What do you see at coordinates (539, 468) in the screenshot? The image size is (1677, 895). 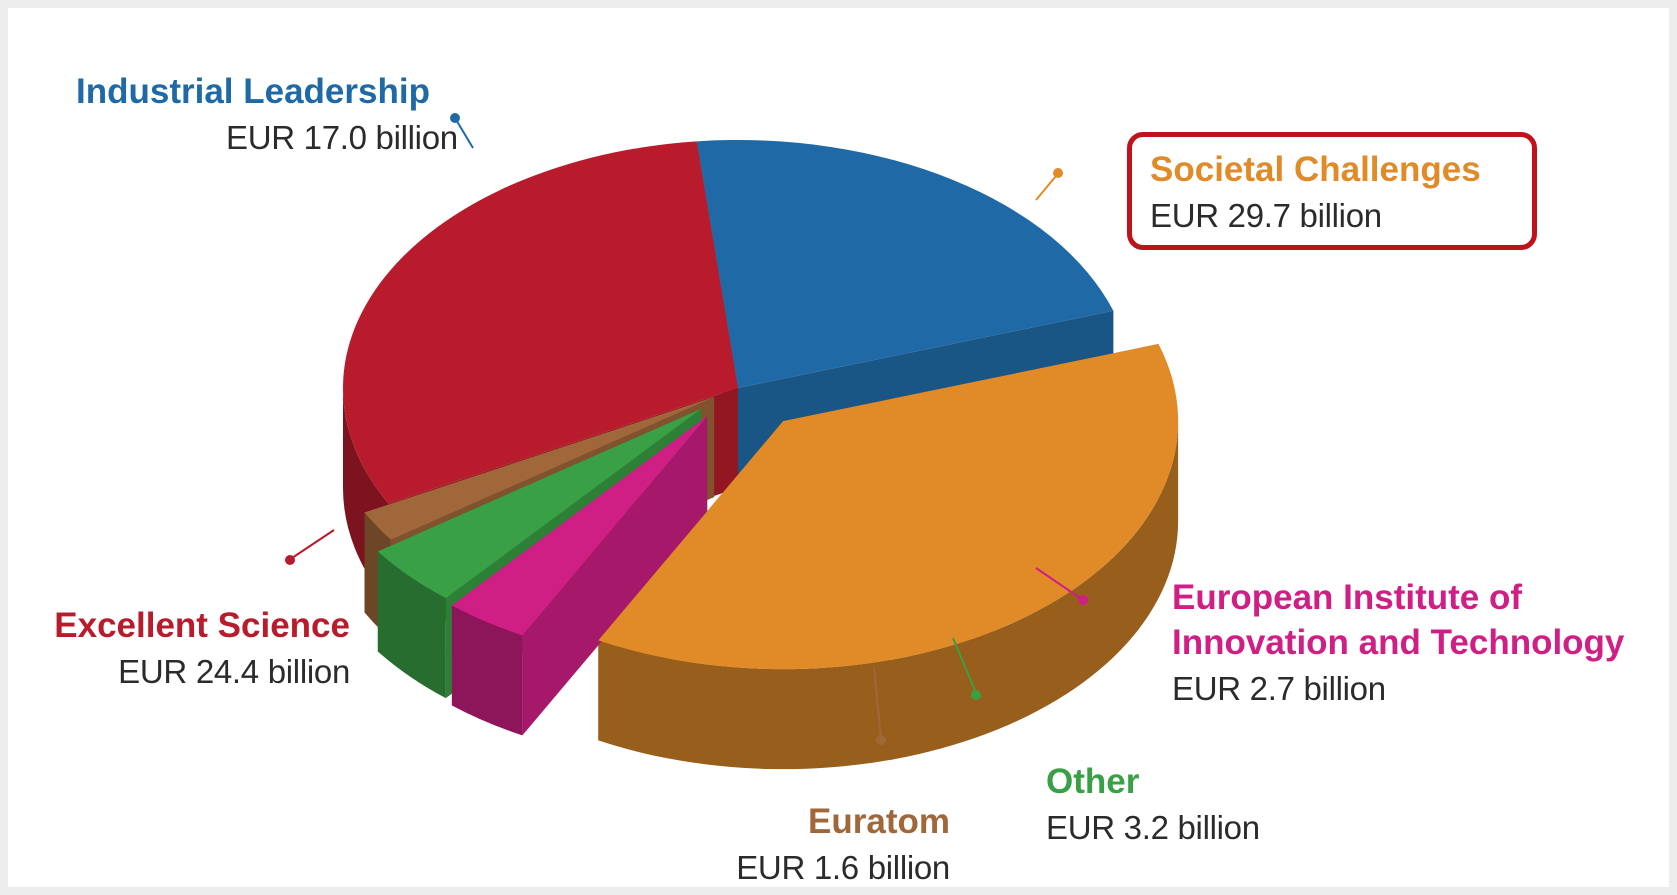 I see `slice-euratom` at bounding box center [539, 468].